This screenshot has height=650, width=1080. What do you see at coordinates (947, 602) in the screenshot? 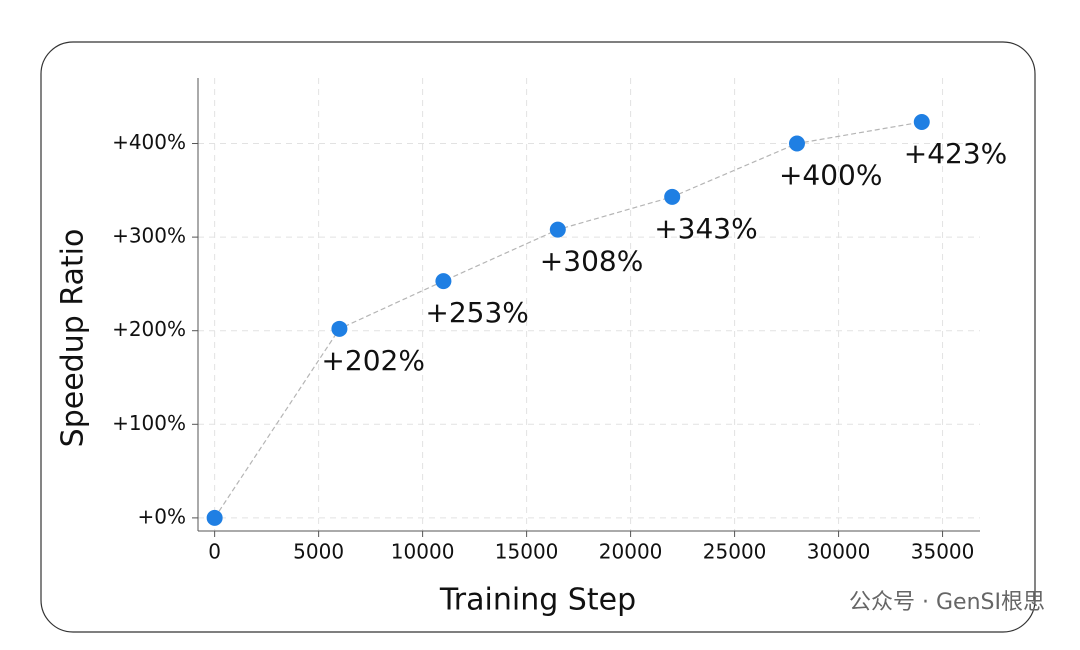
I see `watermark: 公众号 · GenSI根思` at bounding box center [947, 602].